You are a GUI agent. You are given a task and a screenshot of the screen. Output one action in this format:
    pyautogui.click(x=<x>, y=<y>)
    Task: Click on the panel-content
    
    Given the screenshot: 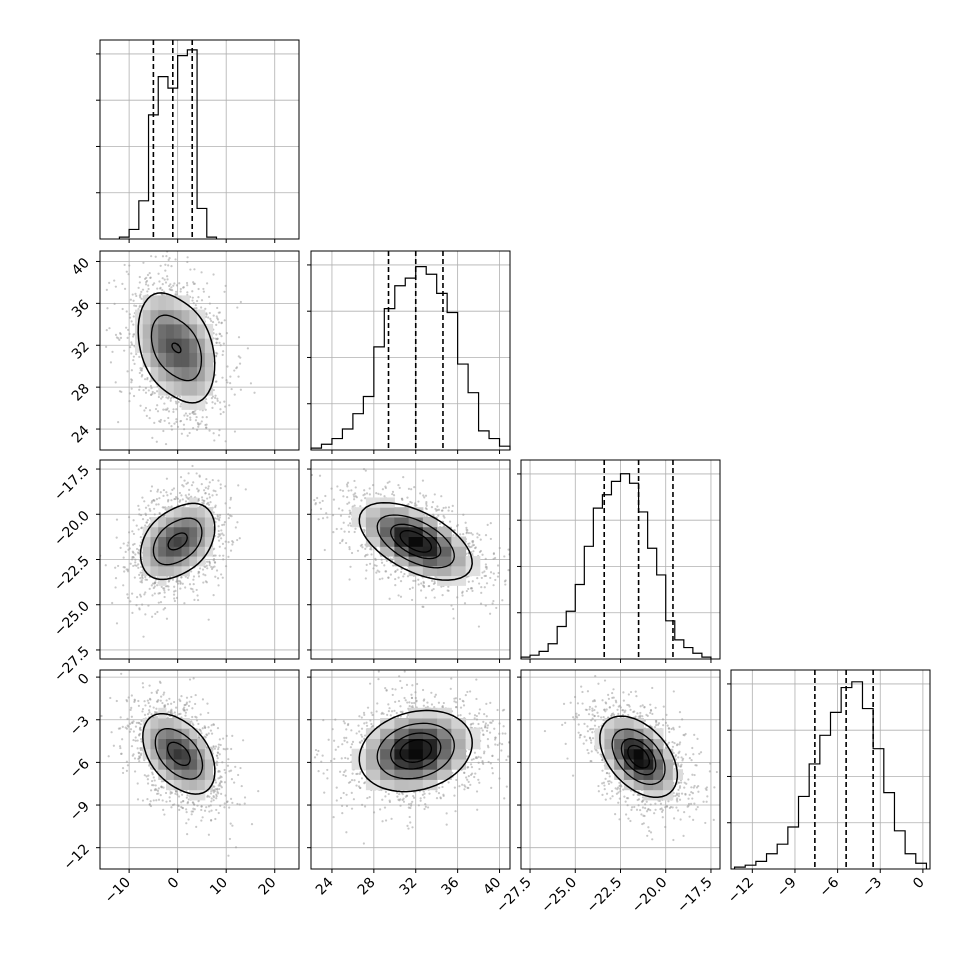 What is the action you would take?
    pyautogui.click(x=199, y=558)
    